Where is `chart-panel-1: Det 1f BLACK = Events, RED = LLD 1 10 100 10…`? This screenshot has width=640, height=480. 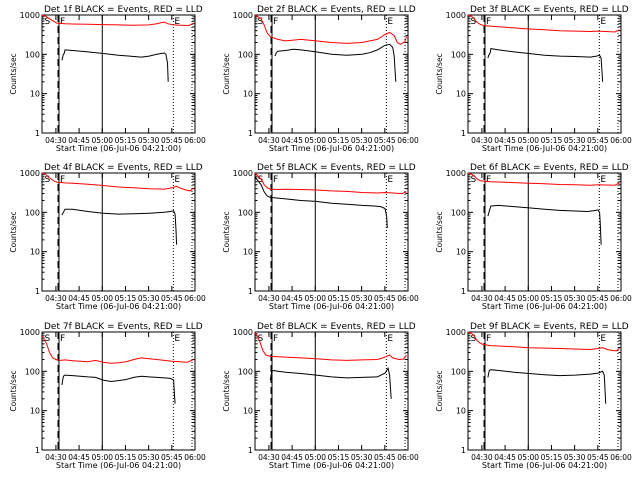
chart-panel-1: Det 1f BLACK = Events, RED = LLD 1 10 100 10… is located at coordinates (107, 79).